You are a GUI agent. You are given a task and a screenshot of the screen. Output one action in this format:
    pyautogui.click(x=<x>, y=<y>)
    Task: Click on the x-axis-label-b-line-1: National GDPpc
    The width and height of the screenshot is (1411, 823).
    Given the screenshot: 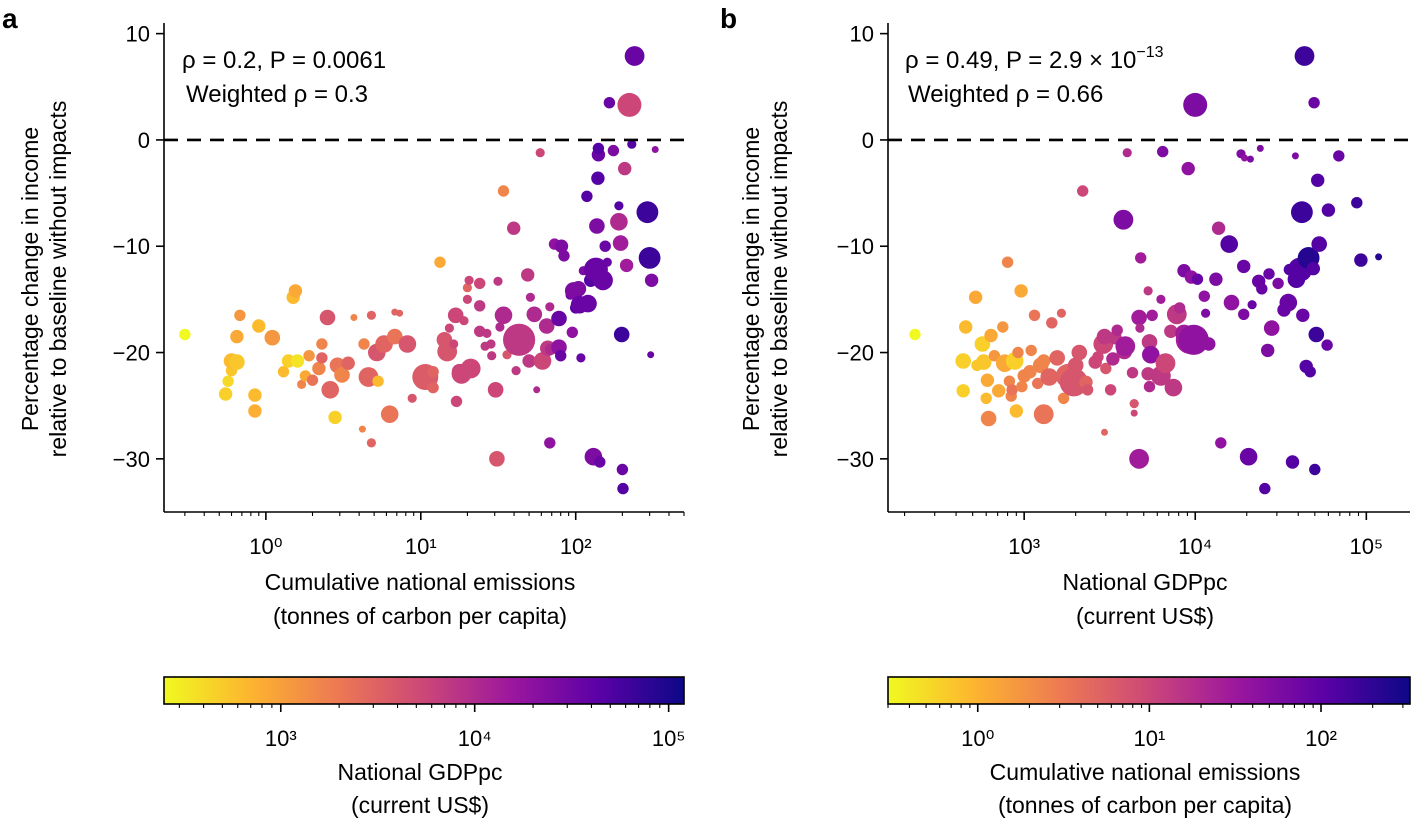 What is the action you would take?
    pyautogui.click(x=1145, y=582)
    